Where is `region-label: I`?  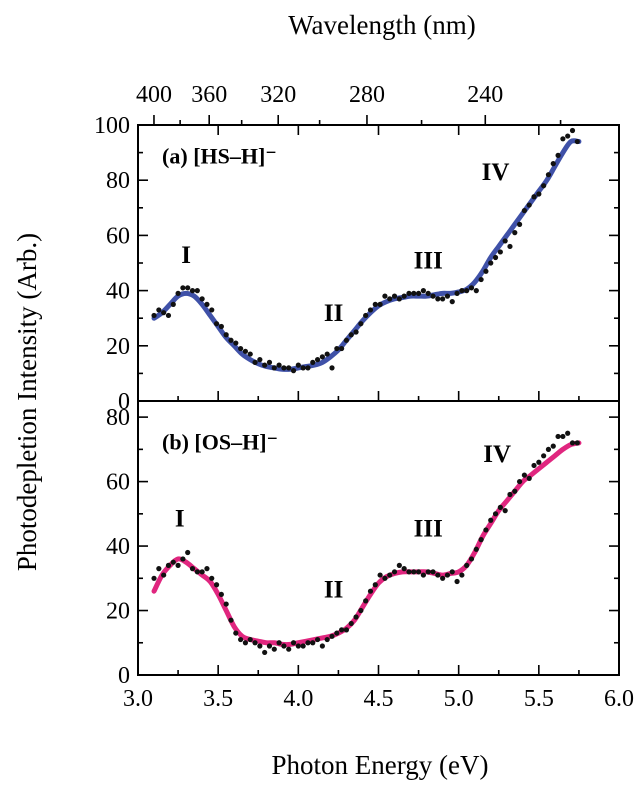
region-label: I is located at coordinates (180, 519).